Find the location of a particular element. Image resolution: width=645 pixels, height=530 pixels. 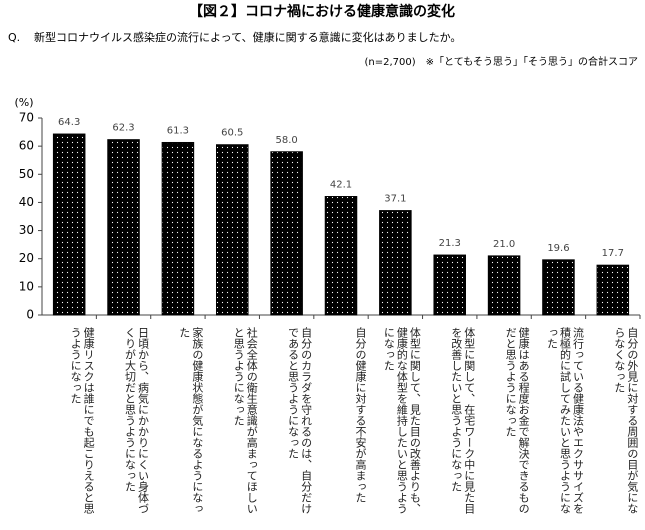

value-label: 61.3 is located at coordinates (178, 130).